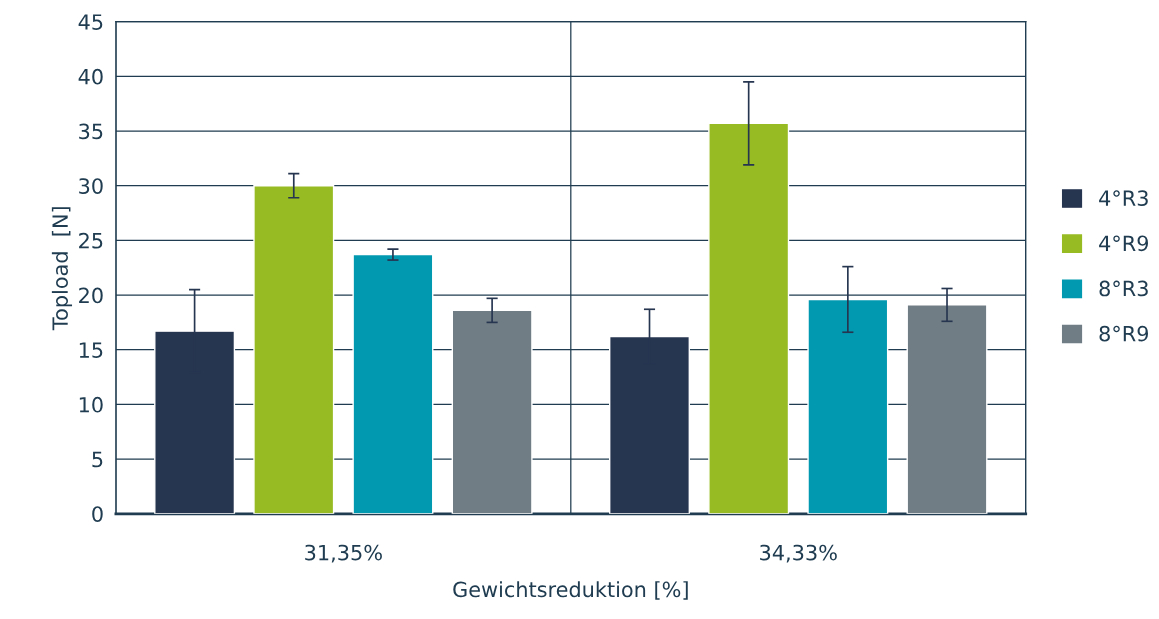  I want to click on y-tick-label: 25, so click(91, 240).